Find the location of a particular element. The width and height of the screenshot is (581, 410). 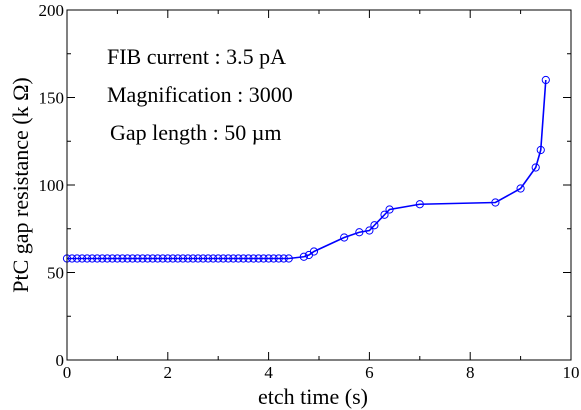

x-tick-label: 8 is located at coordinates (470, 372).